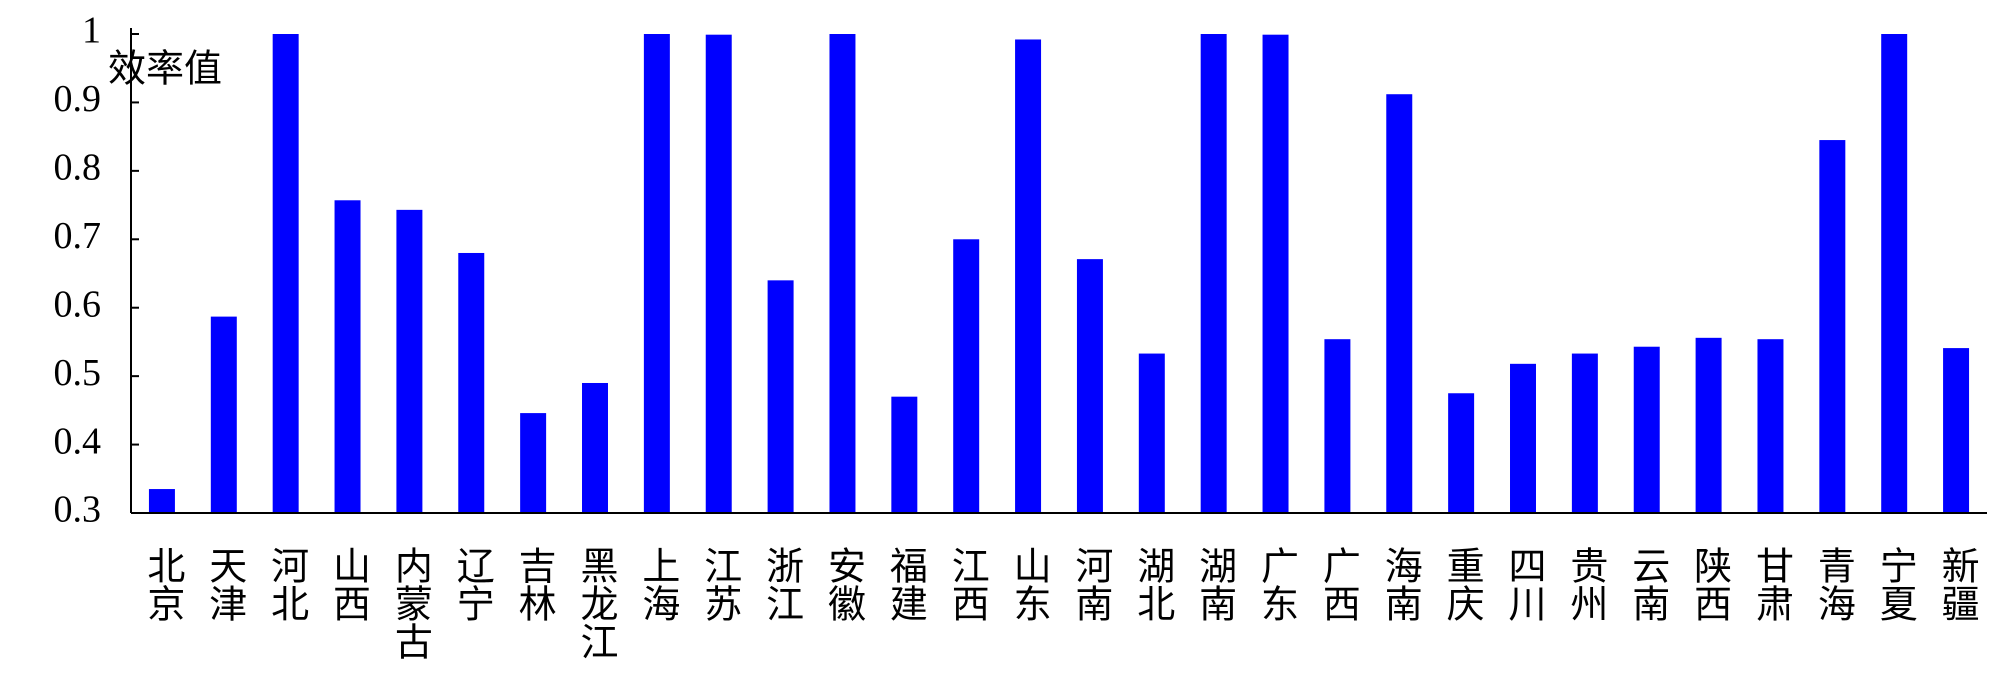  Describe the element at coordinates (78, 304) in the screenshot. I see `y-tick-label: 0.6` at that location.